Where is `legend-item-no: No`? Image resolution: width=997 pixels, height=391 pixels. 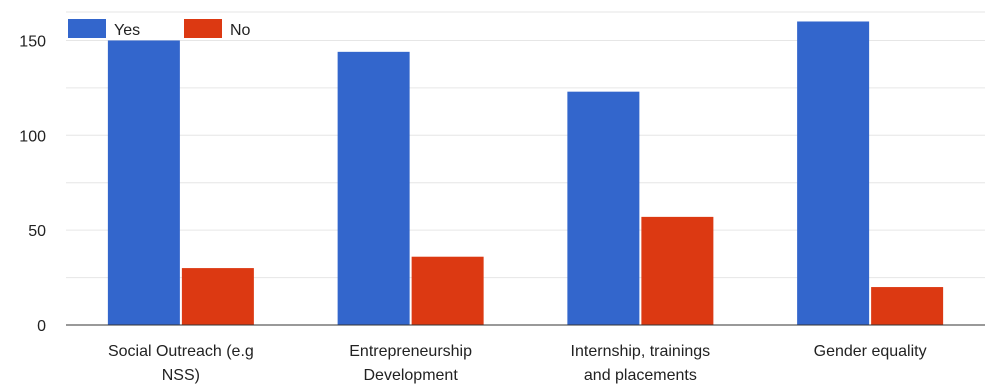
legend-item-no: No is located at coordinates (217, 29).